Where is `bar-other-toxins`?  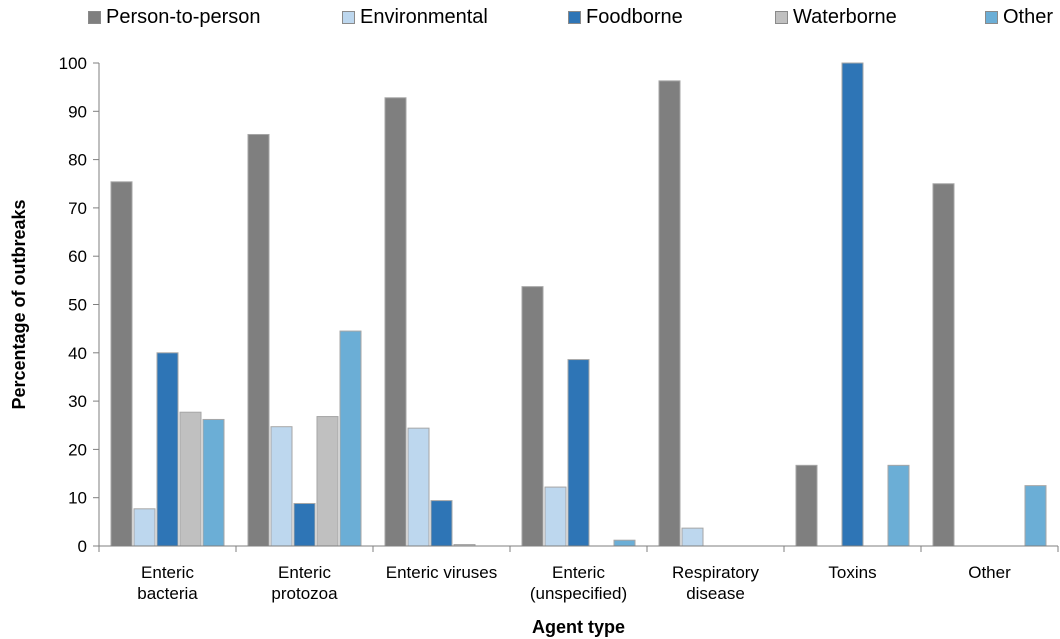
bar-other-toxins is located at coordinates (898, 505).